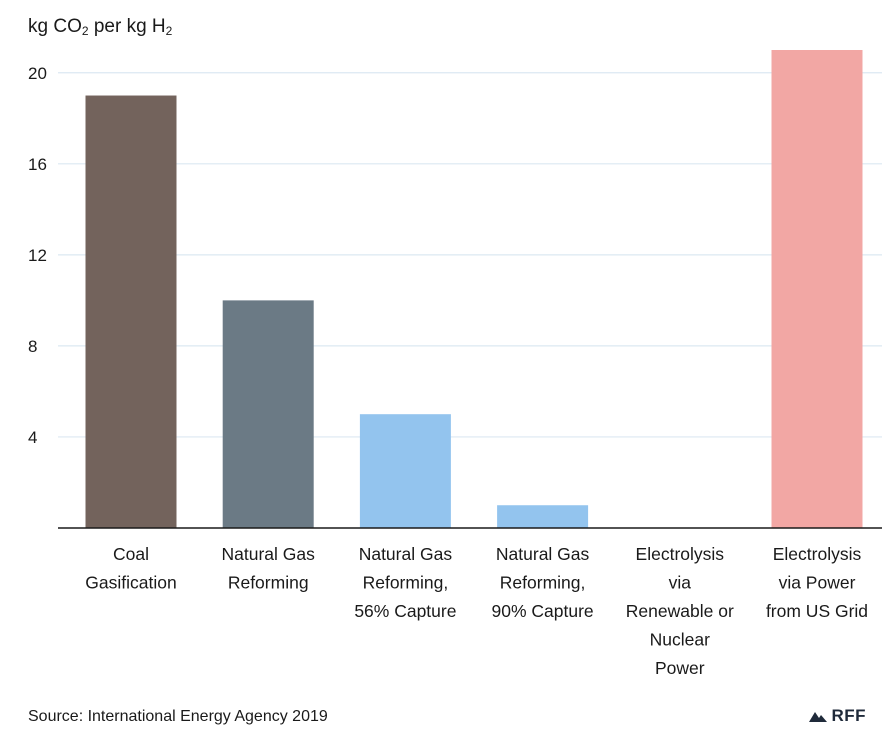  What do you see at coordinates (32, 437) in the screenshot?
I see `y-tick-label: 4` at bounding box center [32, 437].